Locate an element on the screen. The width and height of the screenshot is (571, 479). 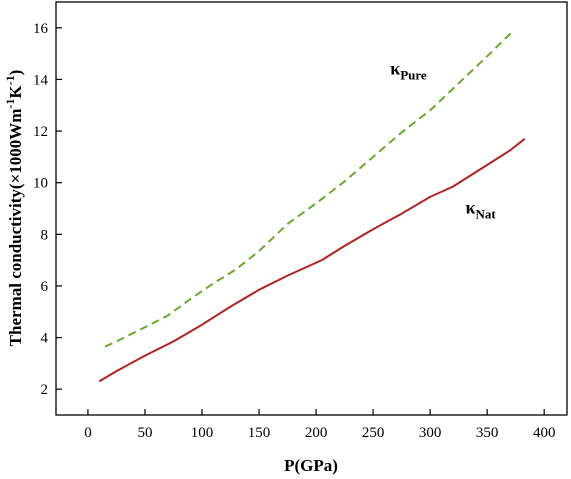
x-tick-label: 350 is located at coordinates (487, 433).